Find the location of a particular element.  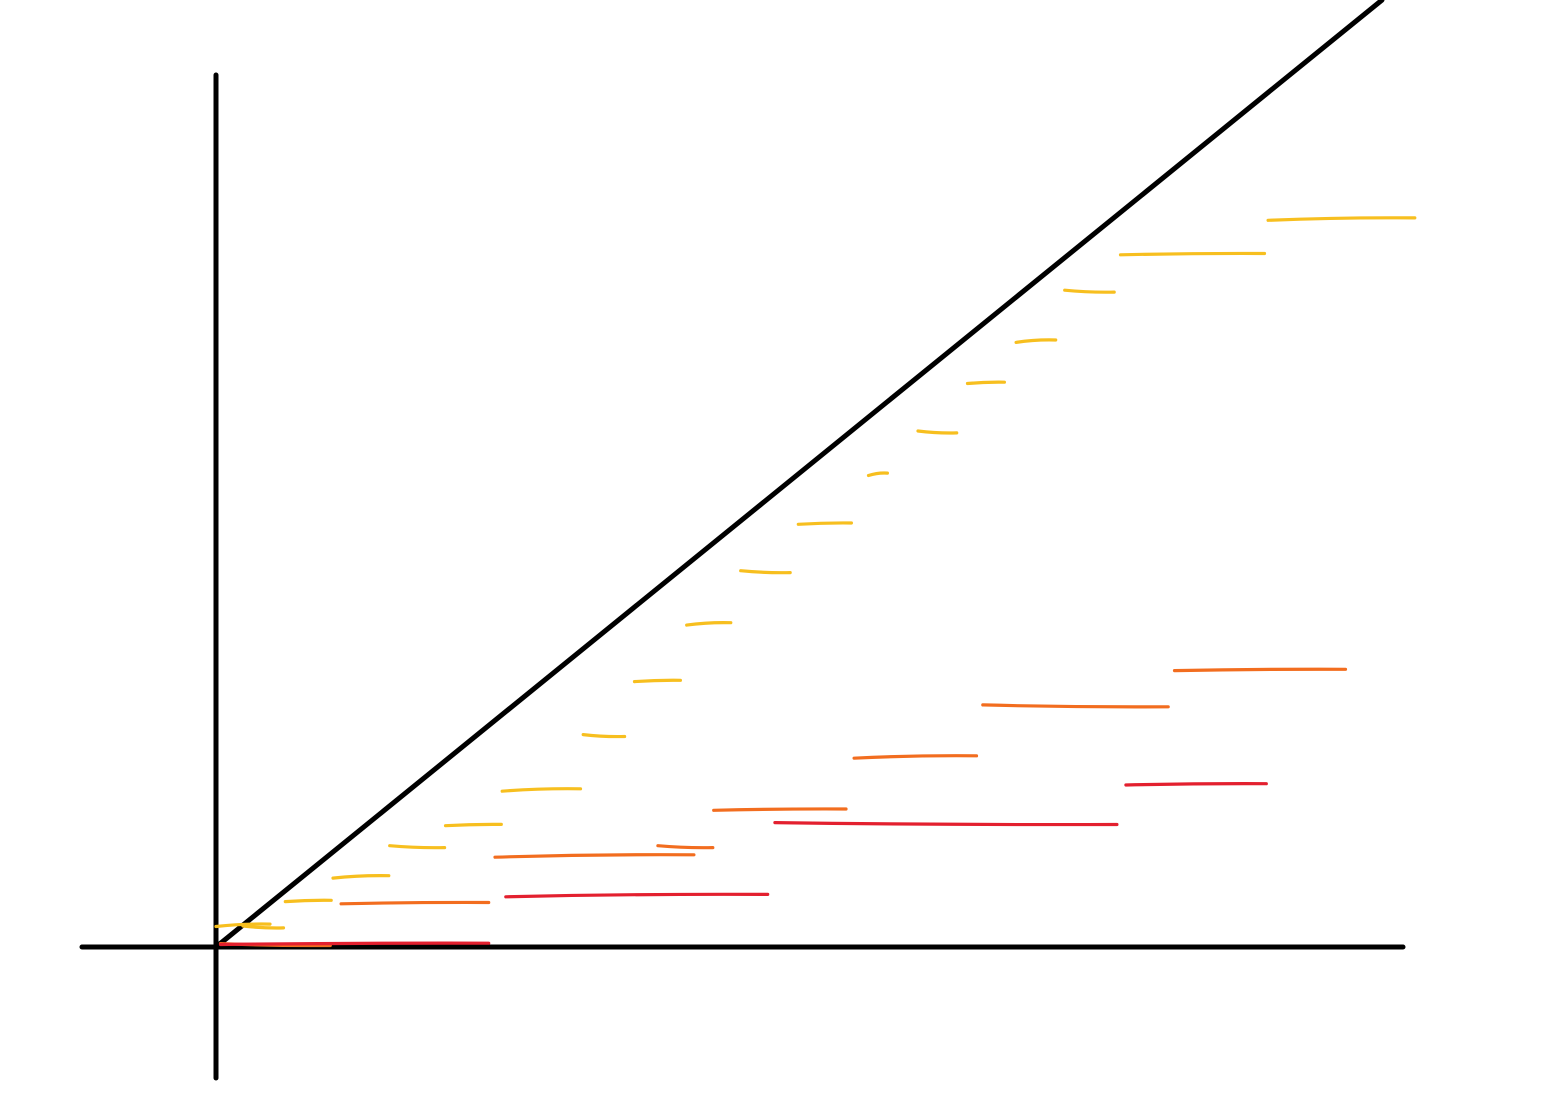

series-red is located at coordinates (743, 864).